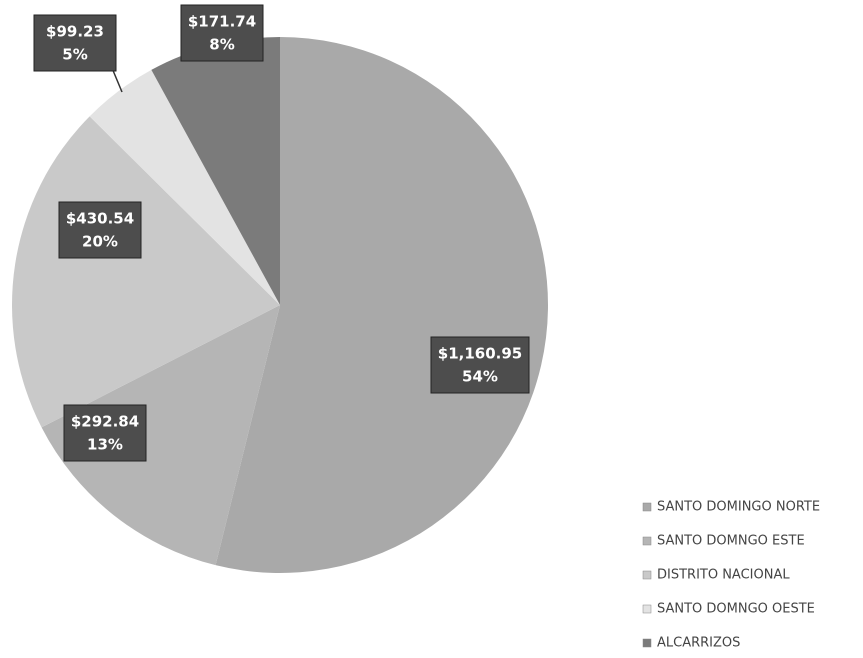 This screenshot has height=658, width=863. Describe the element at coordinates (731, 541) in the screenshot. I see `legend-label: SANTO DOMNGO ESTE` at that location.